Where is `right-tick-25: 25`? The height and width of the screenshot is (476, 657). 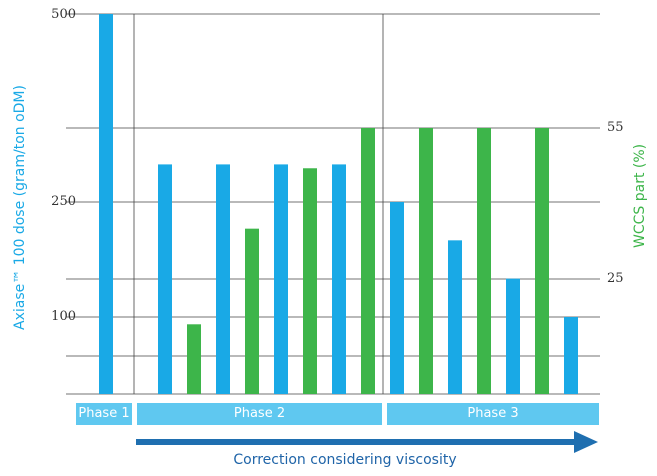
right-tick-25: 25 is located at coordinates (615, 278).